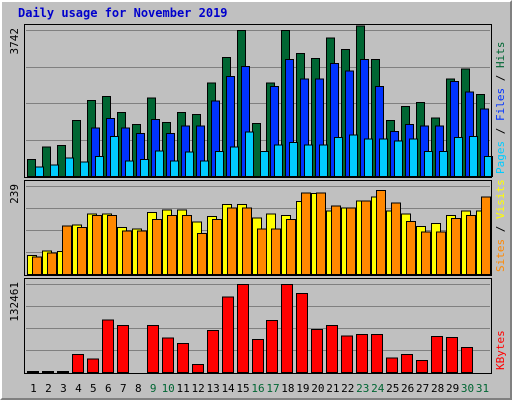 Image resolution: width=512 pixels, height=400 pixels. Describe the element at coordinates (500, 104) in the screenshot. I see `legend-entry: Files` at that location.